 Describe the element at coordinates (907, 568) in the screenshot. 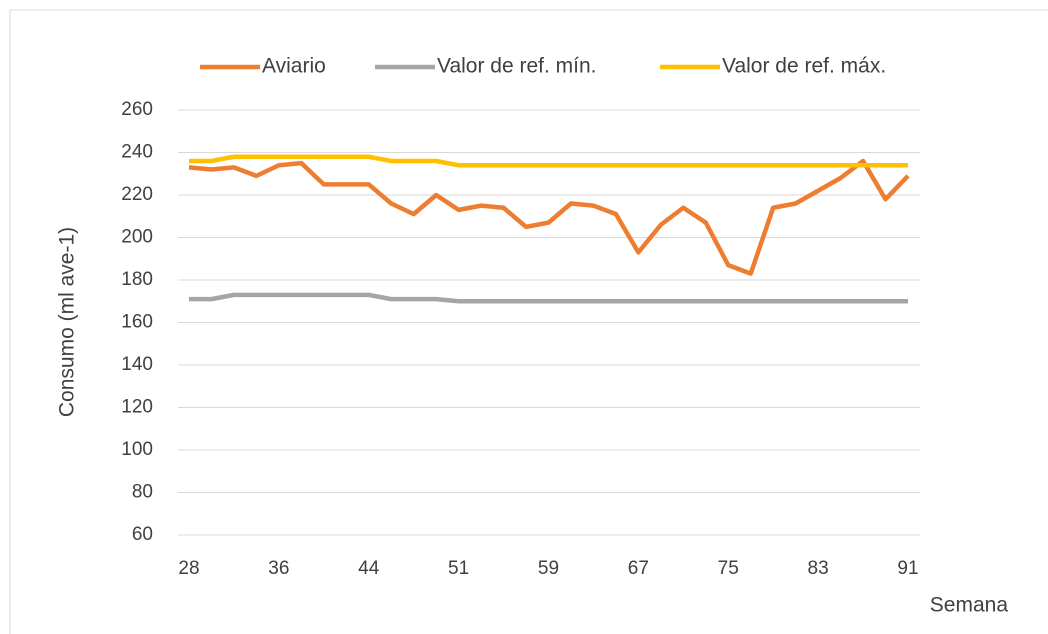

I see `x-tick-label: 91` at that location.